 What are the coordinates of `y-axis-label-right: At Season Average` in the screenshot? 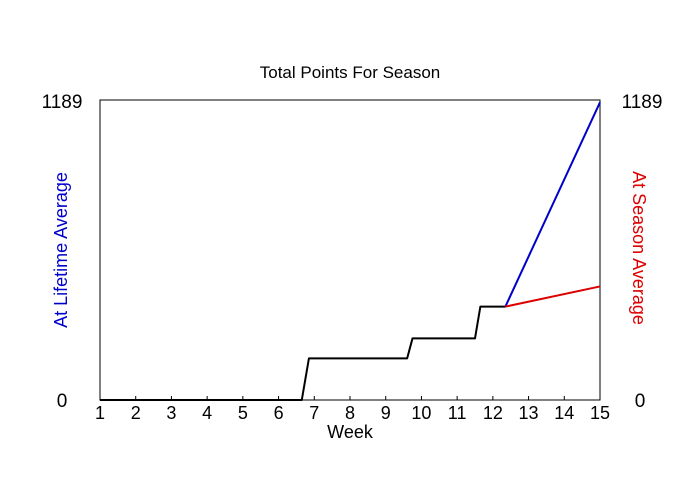 It's located at (639, 248).